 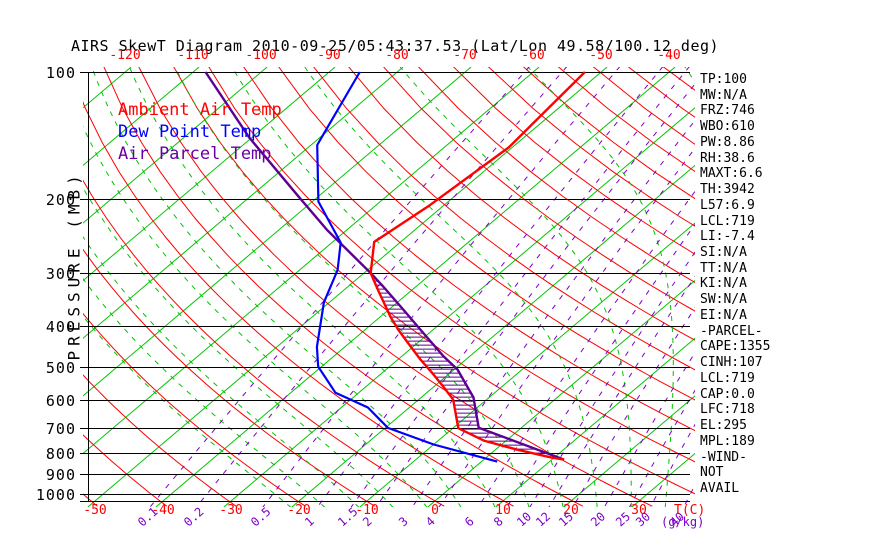 I want to click on top-tick--90: -90, so click(x=329, y=55).